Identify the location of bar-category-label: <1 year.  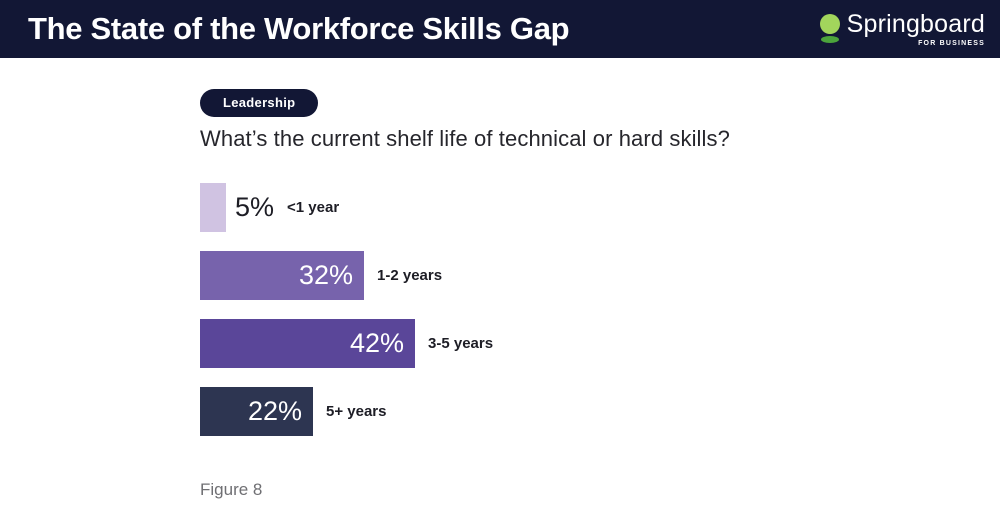
(313, 207).